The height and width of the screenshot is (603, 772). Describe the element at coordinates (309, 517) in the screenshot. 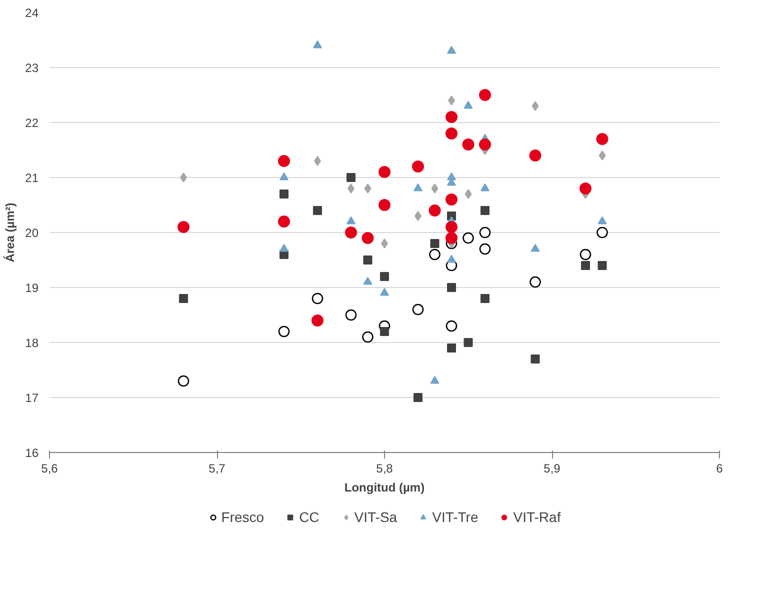

I see `legend-label: CC` at that location.